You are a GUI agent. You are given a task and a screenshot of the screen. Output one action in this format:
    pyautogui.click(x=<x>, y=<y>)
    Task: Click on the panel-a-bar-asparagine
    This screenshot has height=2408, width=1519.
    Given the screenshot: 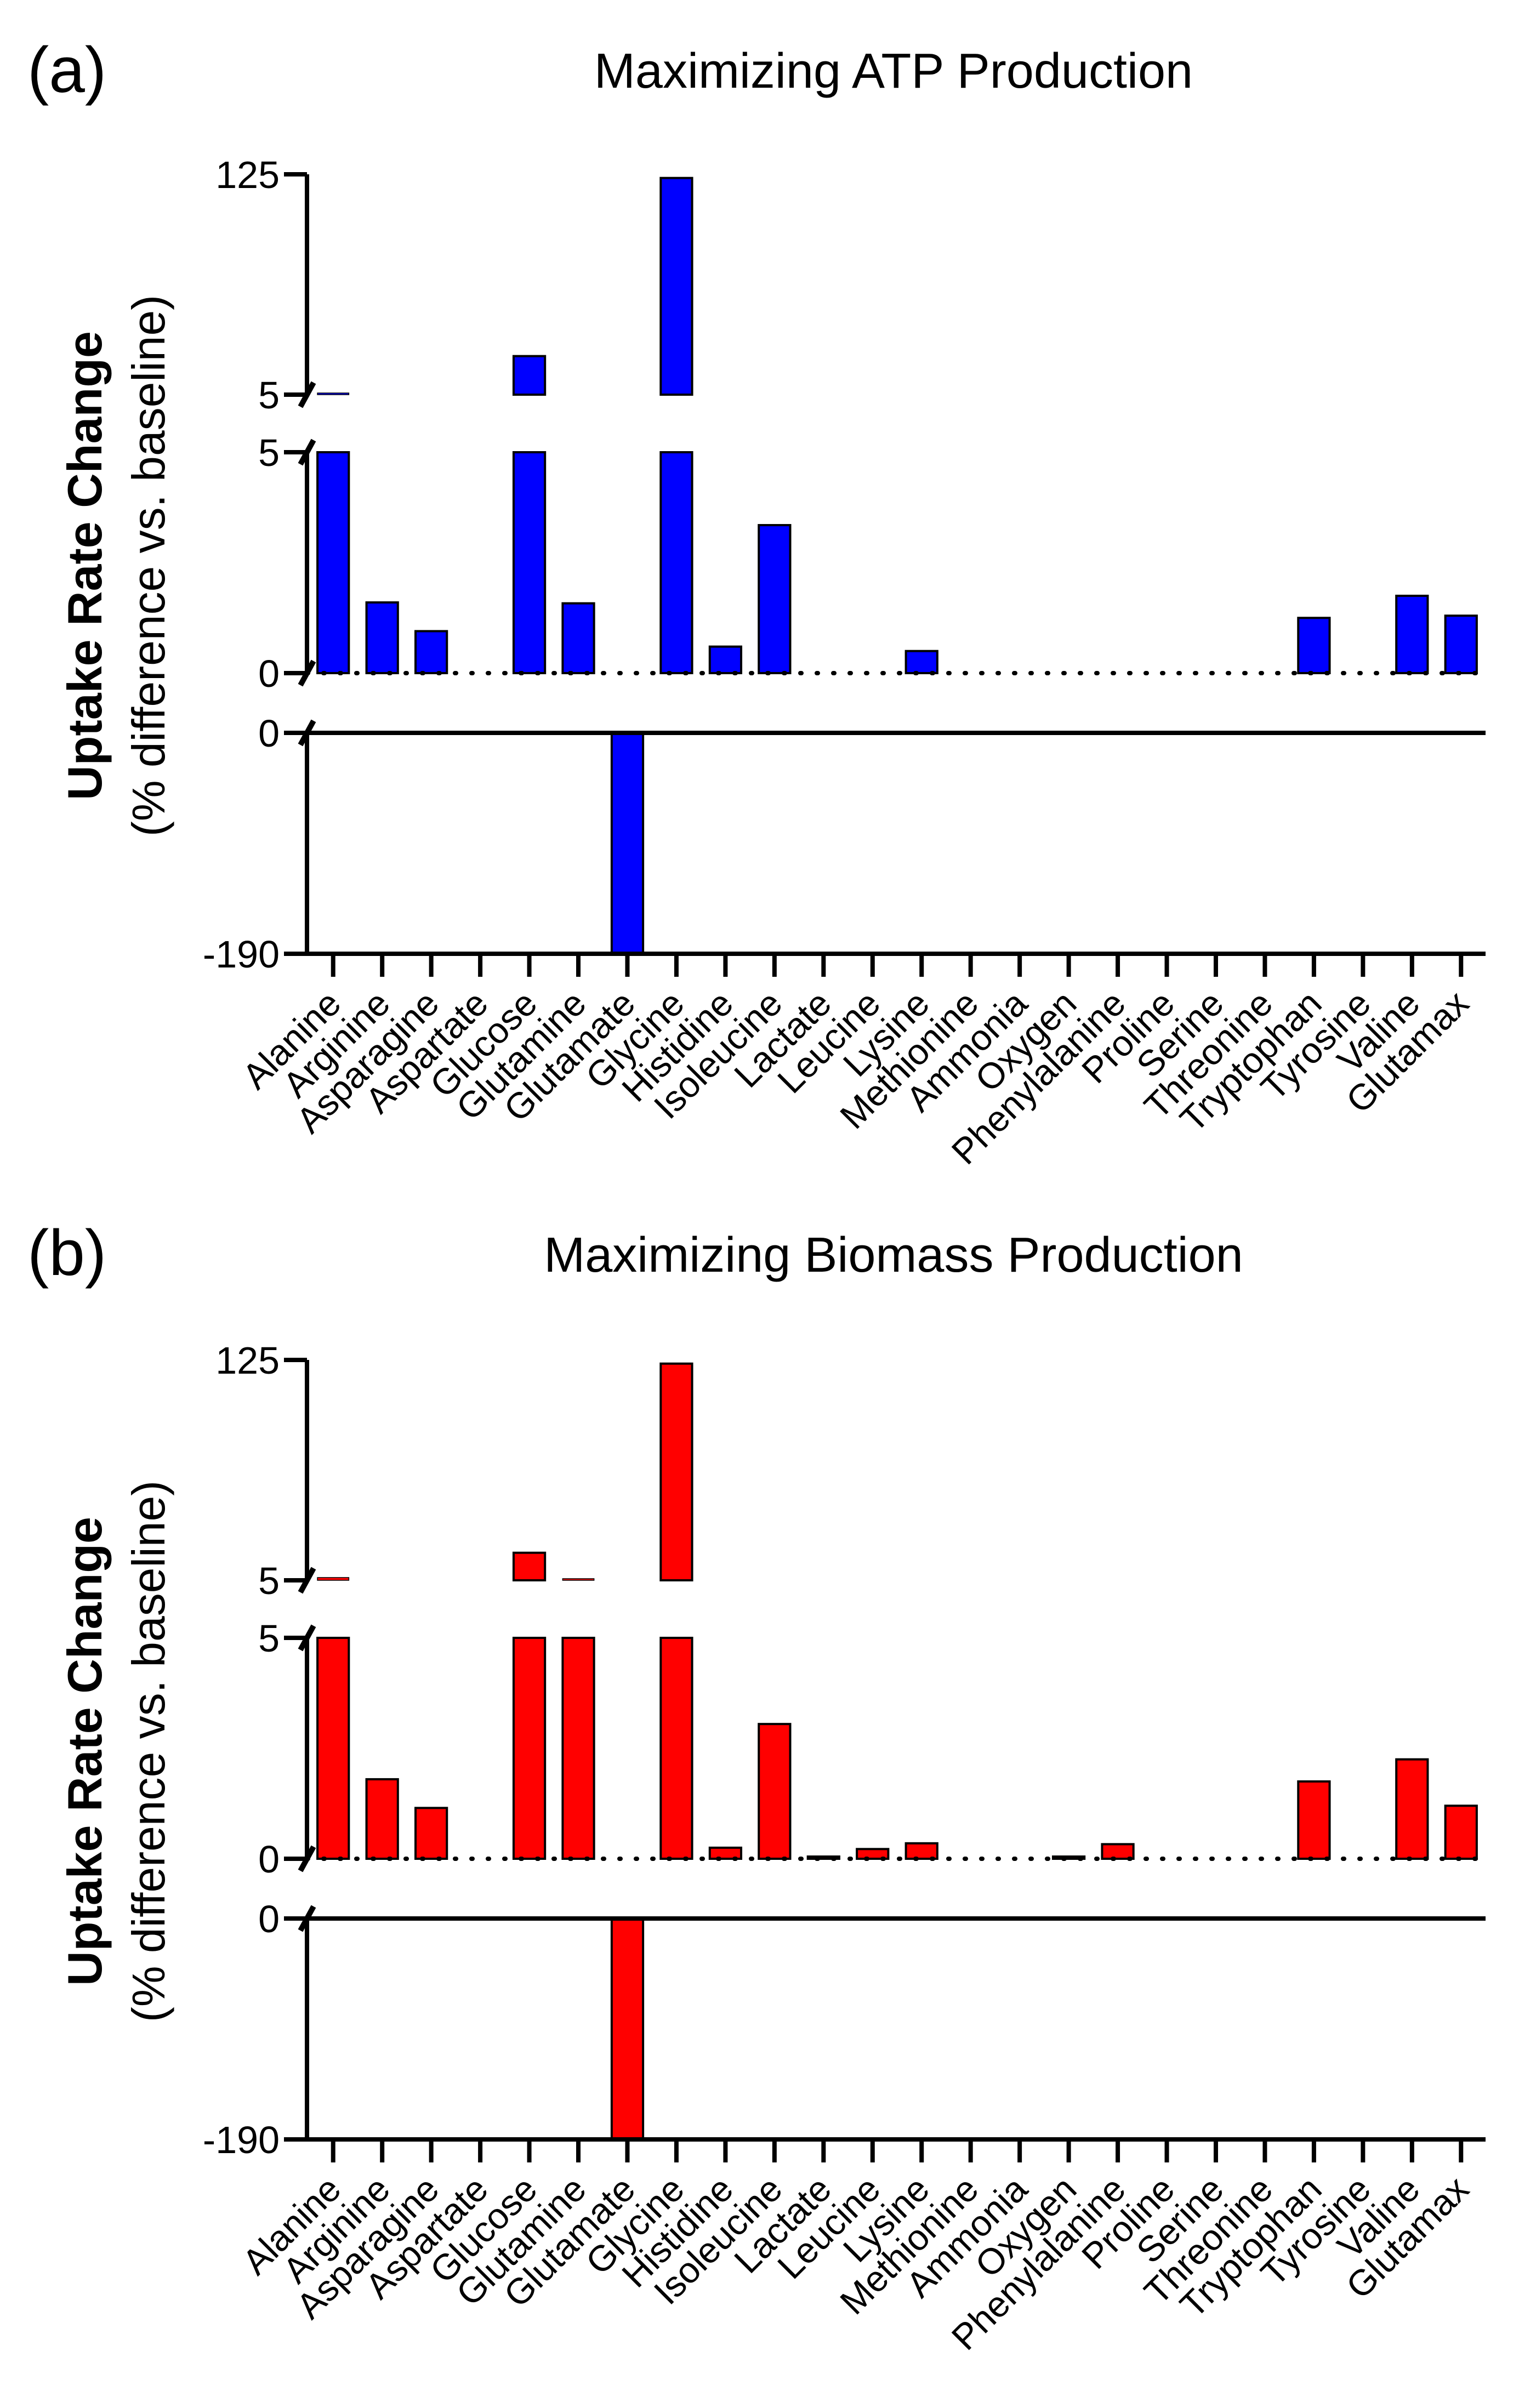 What is the action you would take?
    pyautogui.click(x=431, y=652)
    